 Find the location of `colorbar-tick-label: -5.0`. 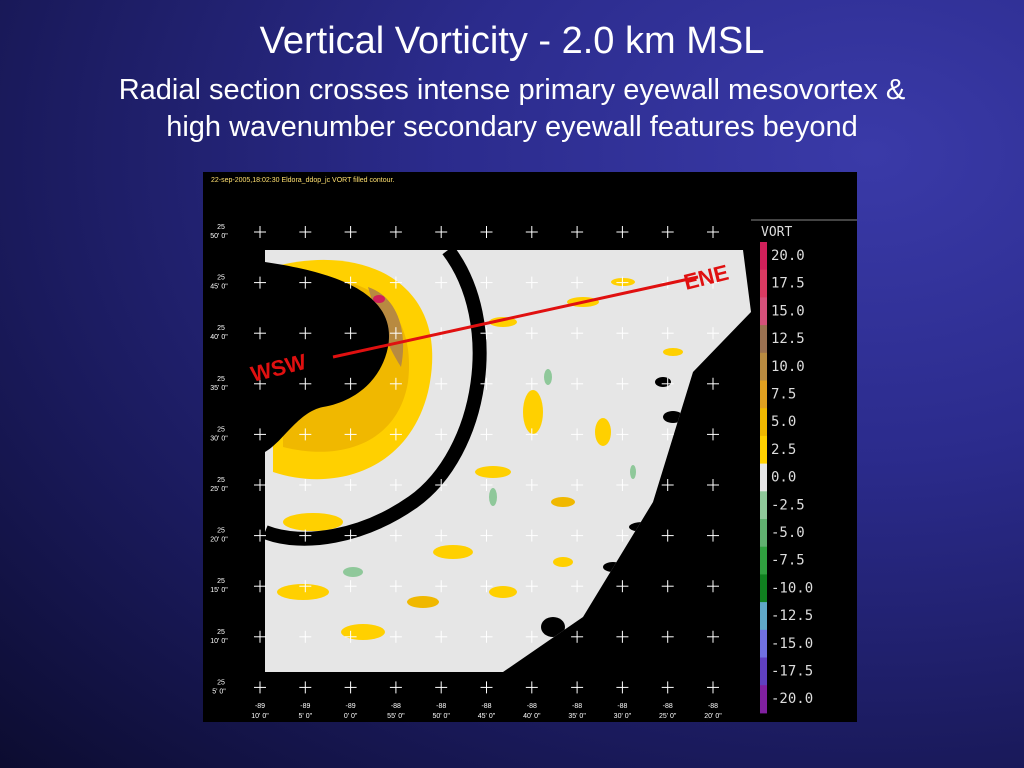

colorbar-tick-label: -5.0 is located at coordinates (788, 533).